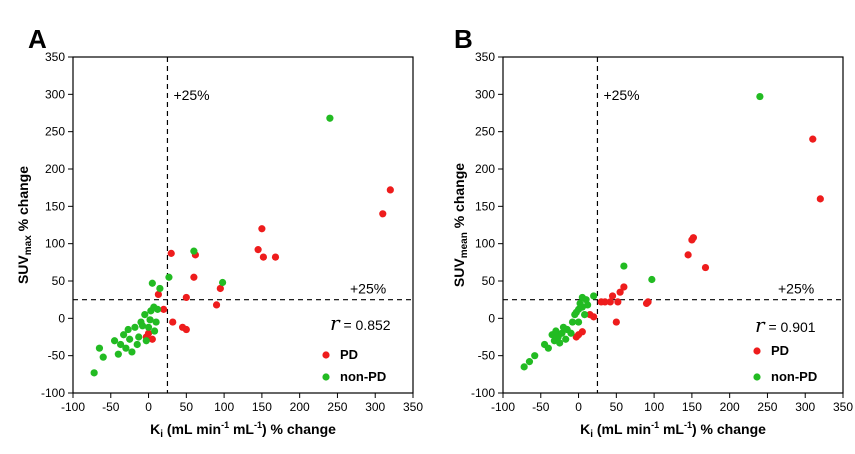 Image resolution: width=855 pixels, height=454 pixels. I want to click on y-tick-label: 50, so click(489, 281).